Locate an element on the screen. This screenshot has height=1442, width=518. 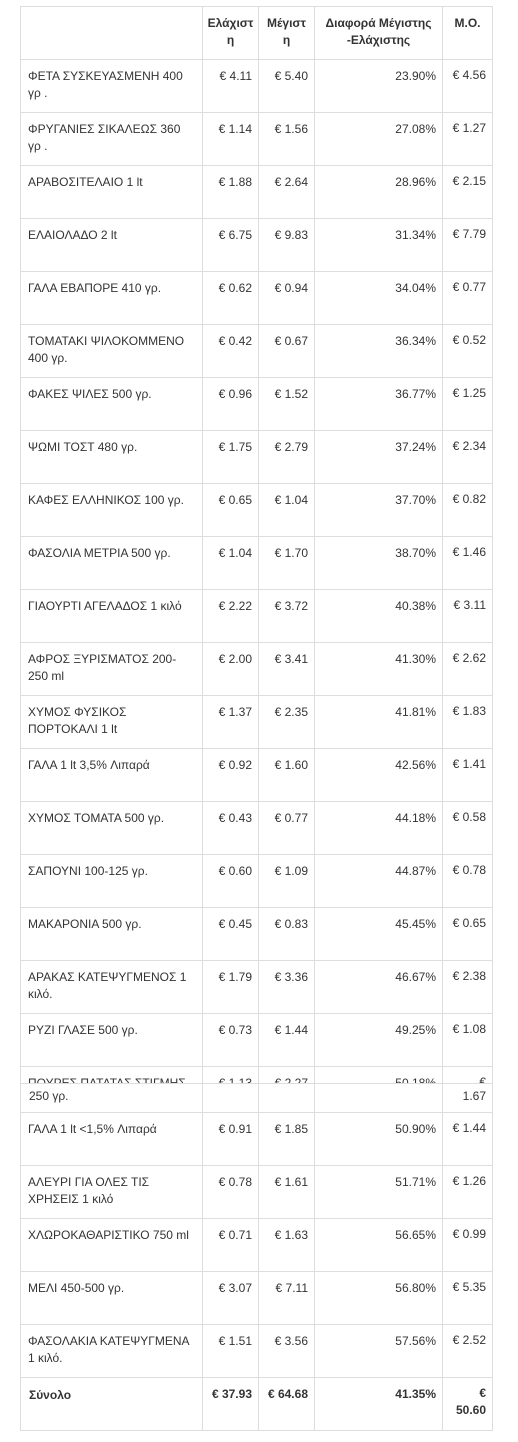
product-name-cell: ΧΥΜΟΣ ΦΥΣΙΚΟΣ ΠΟΡΤΟΚΑΛΙ 1 lt is located at coordinates (111, 722).